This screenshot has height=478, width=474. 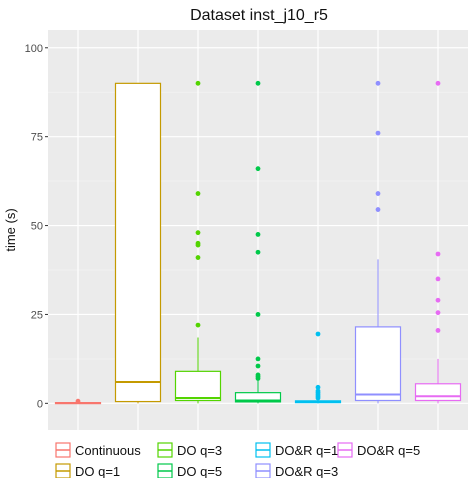 I want to click on legend-entry: DO&R q=1, so click(x=296, y=450).